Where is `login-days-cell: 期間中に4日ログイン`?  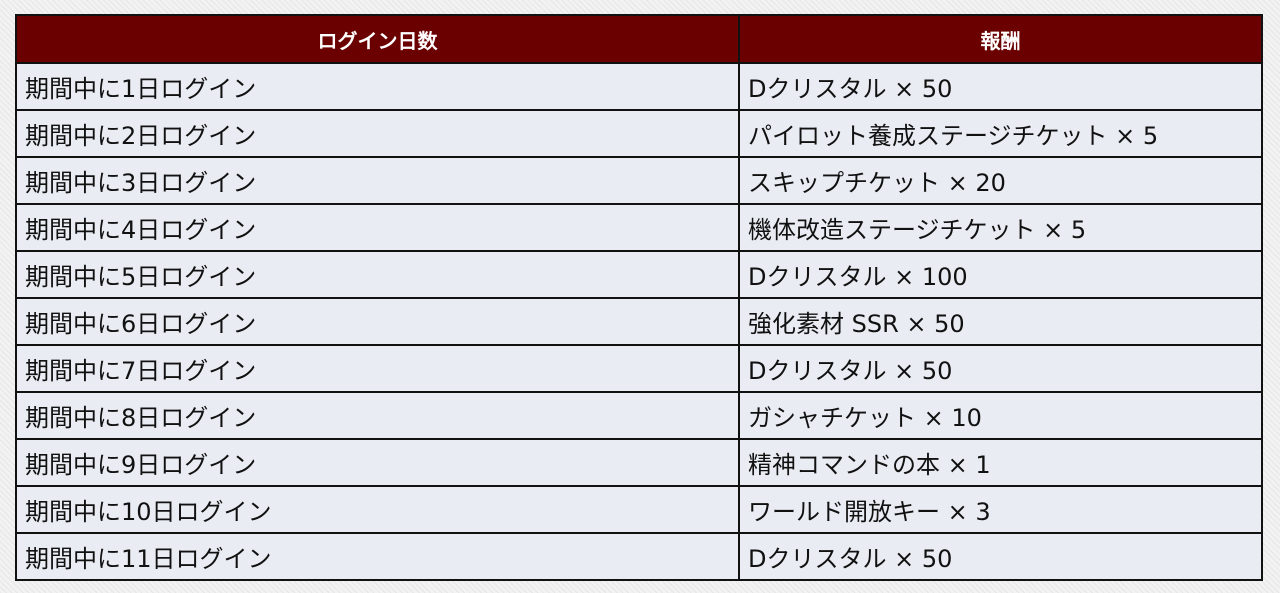
login-days-cell: 期間中に4日ログイン is located at coordinates (377, 227).